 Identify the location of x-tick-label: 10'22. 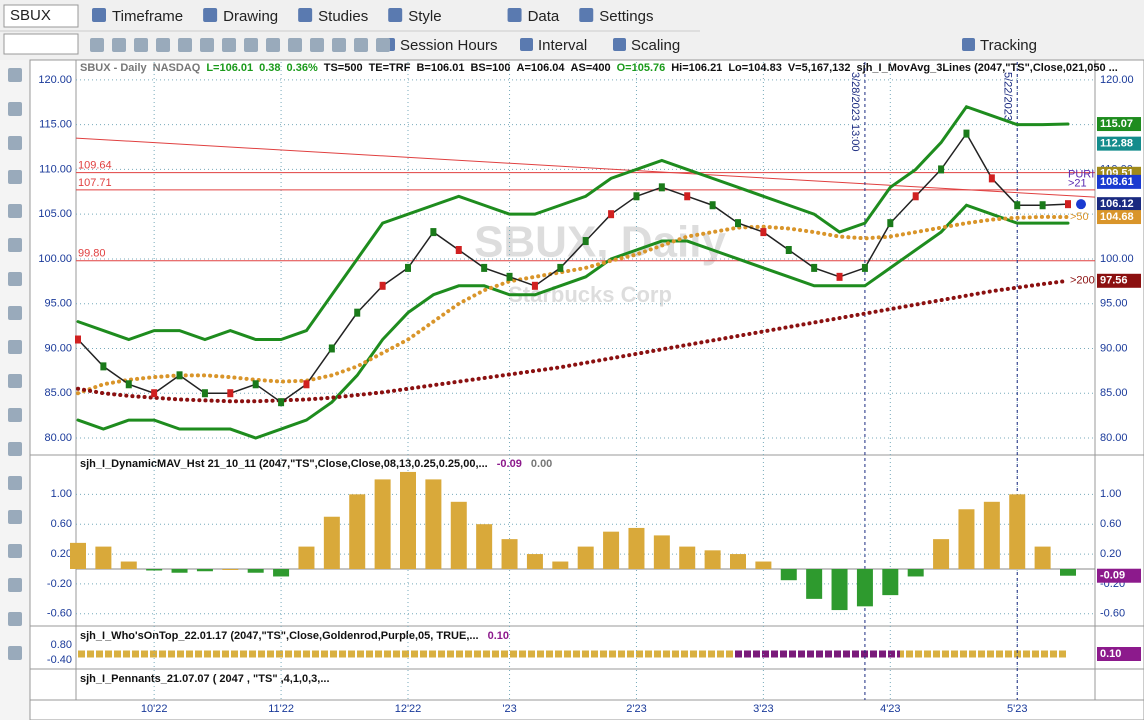
(154, 709).